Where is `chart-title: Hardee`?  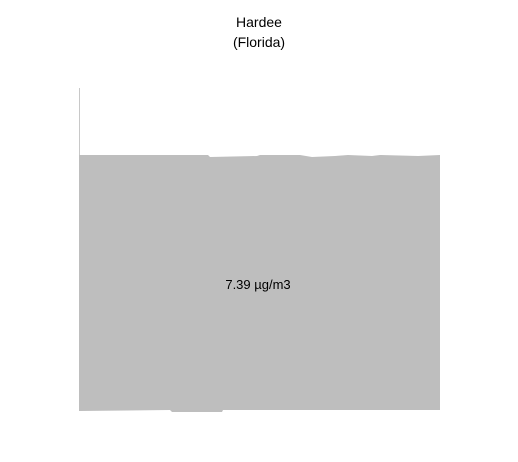
chart-title: Hardee is located at coordinates (259, 22).